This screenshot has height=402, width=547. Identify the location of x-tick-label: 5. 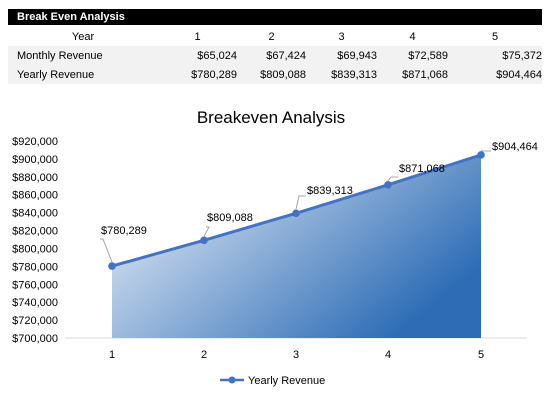
(481, 355).